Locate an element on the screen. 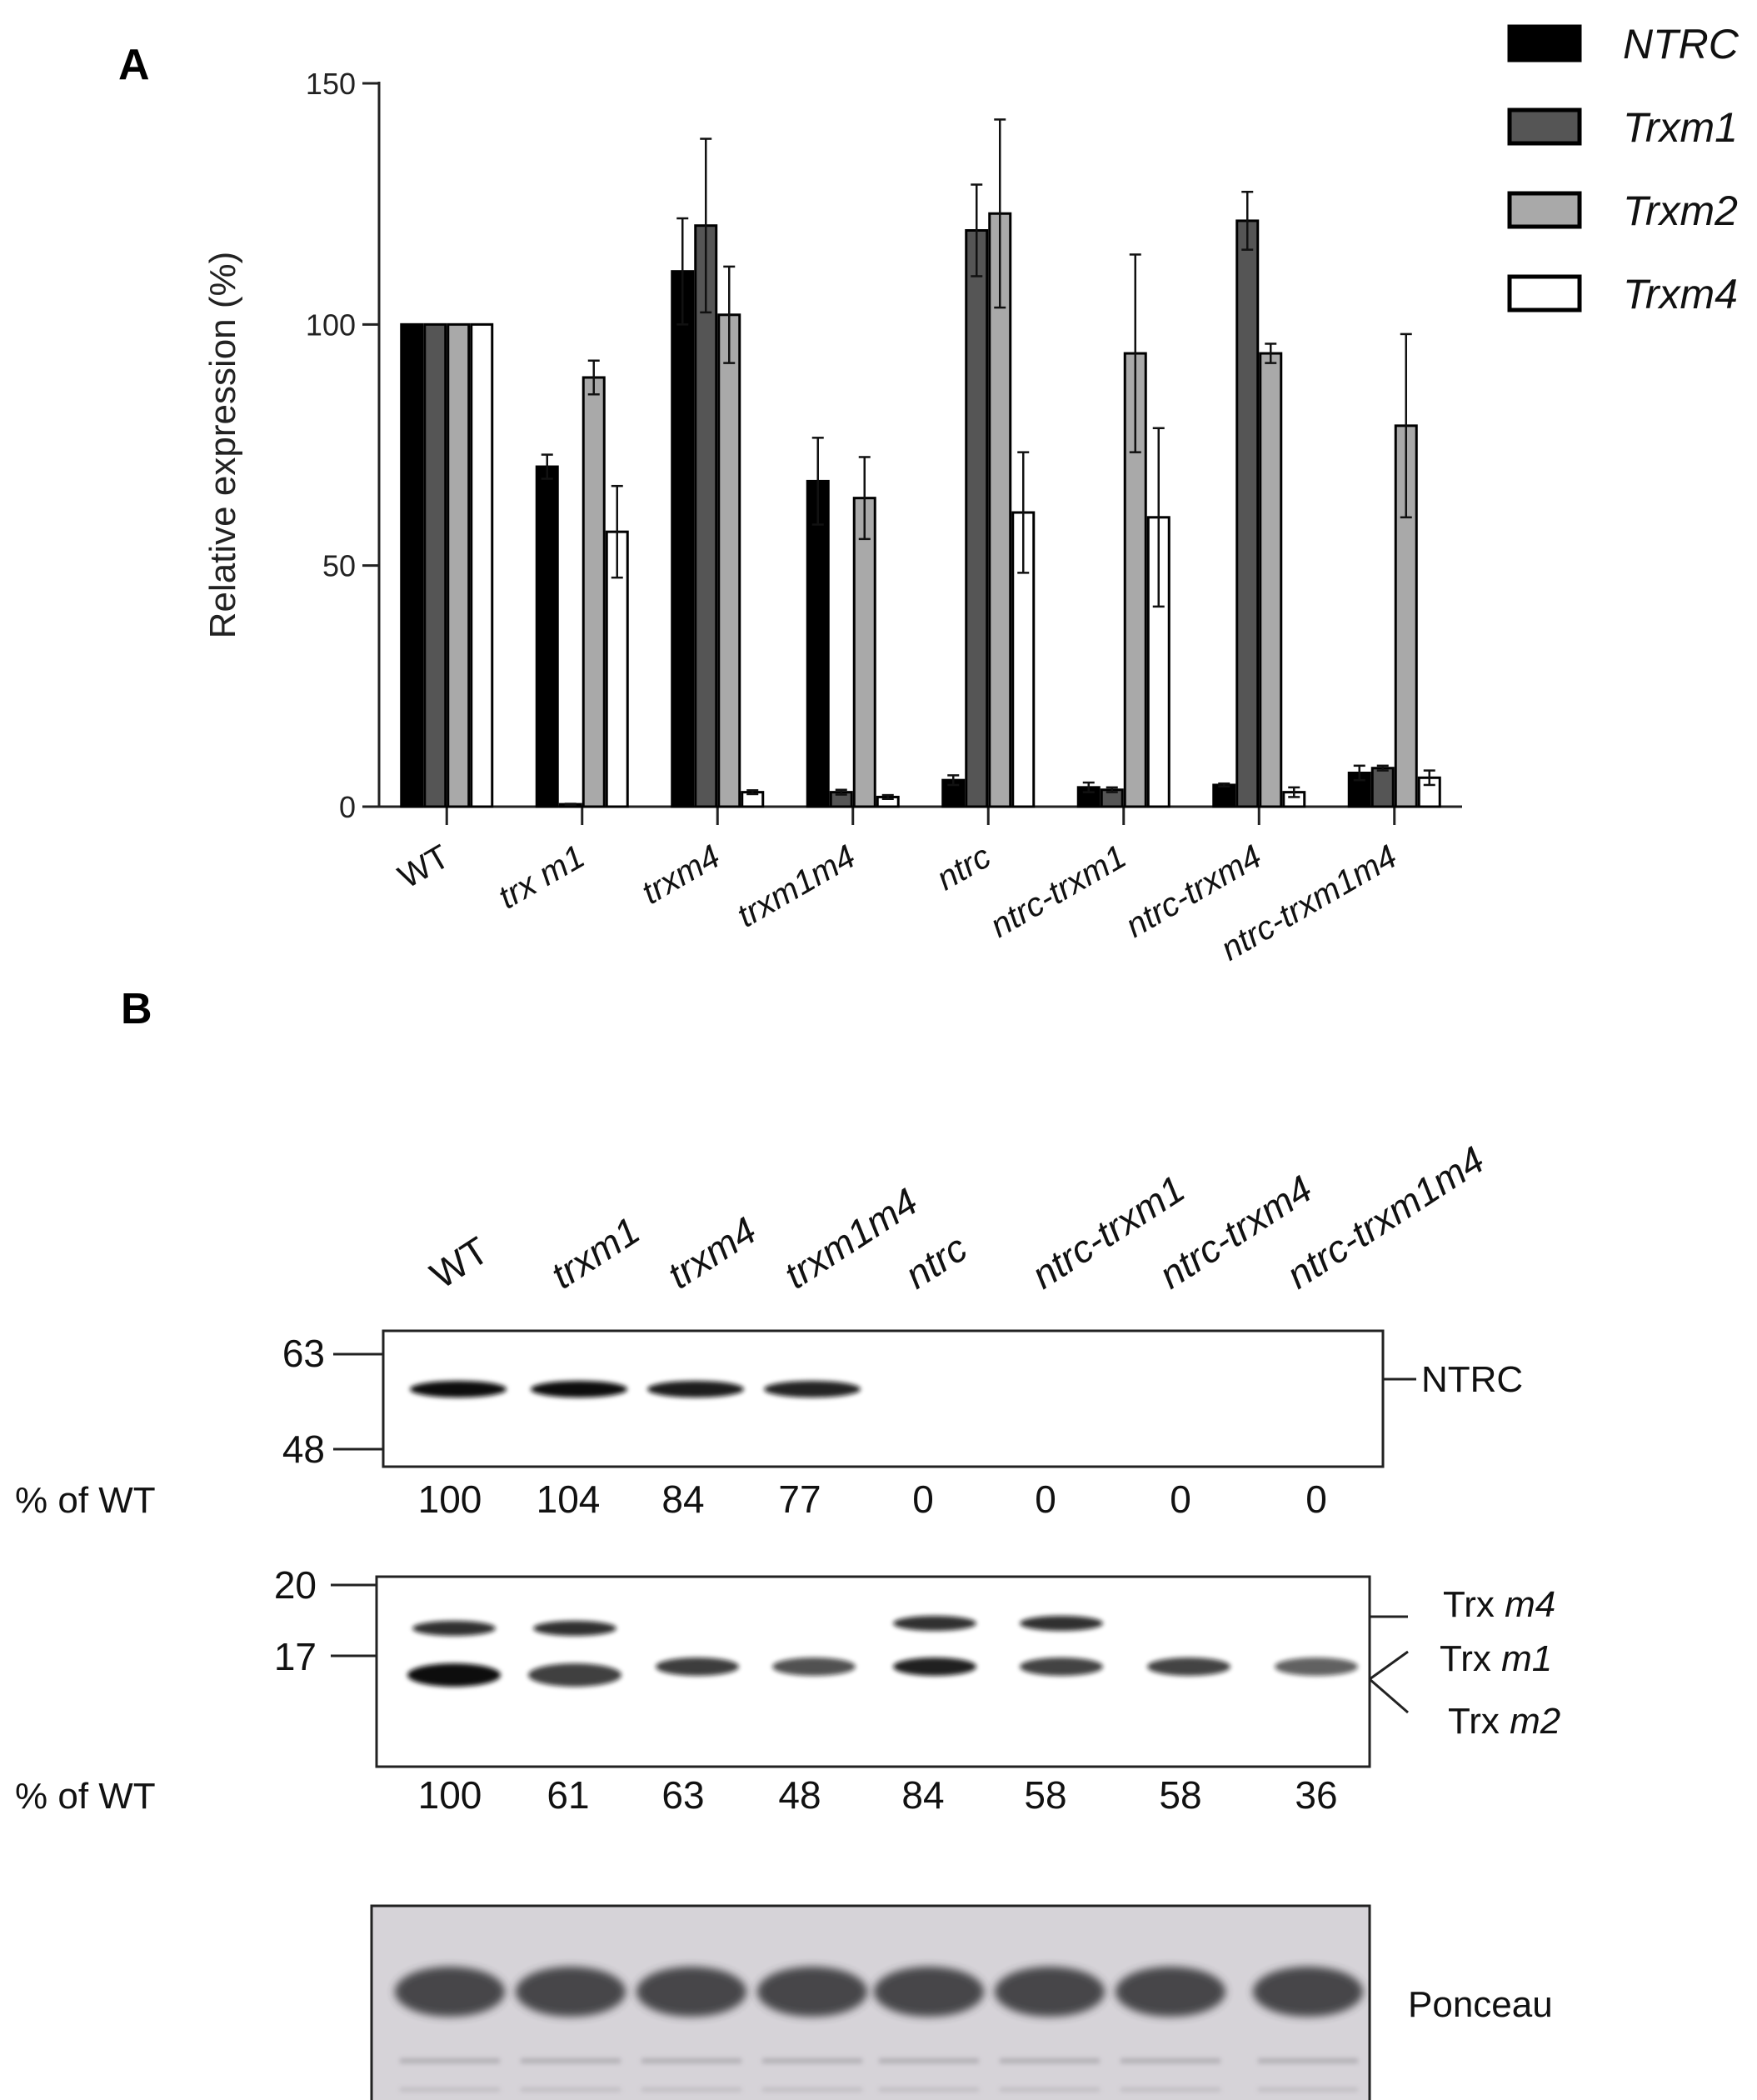  error-bar-trxm1-ntrc-trxm1 is located at coordinates (1112, 789).